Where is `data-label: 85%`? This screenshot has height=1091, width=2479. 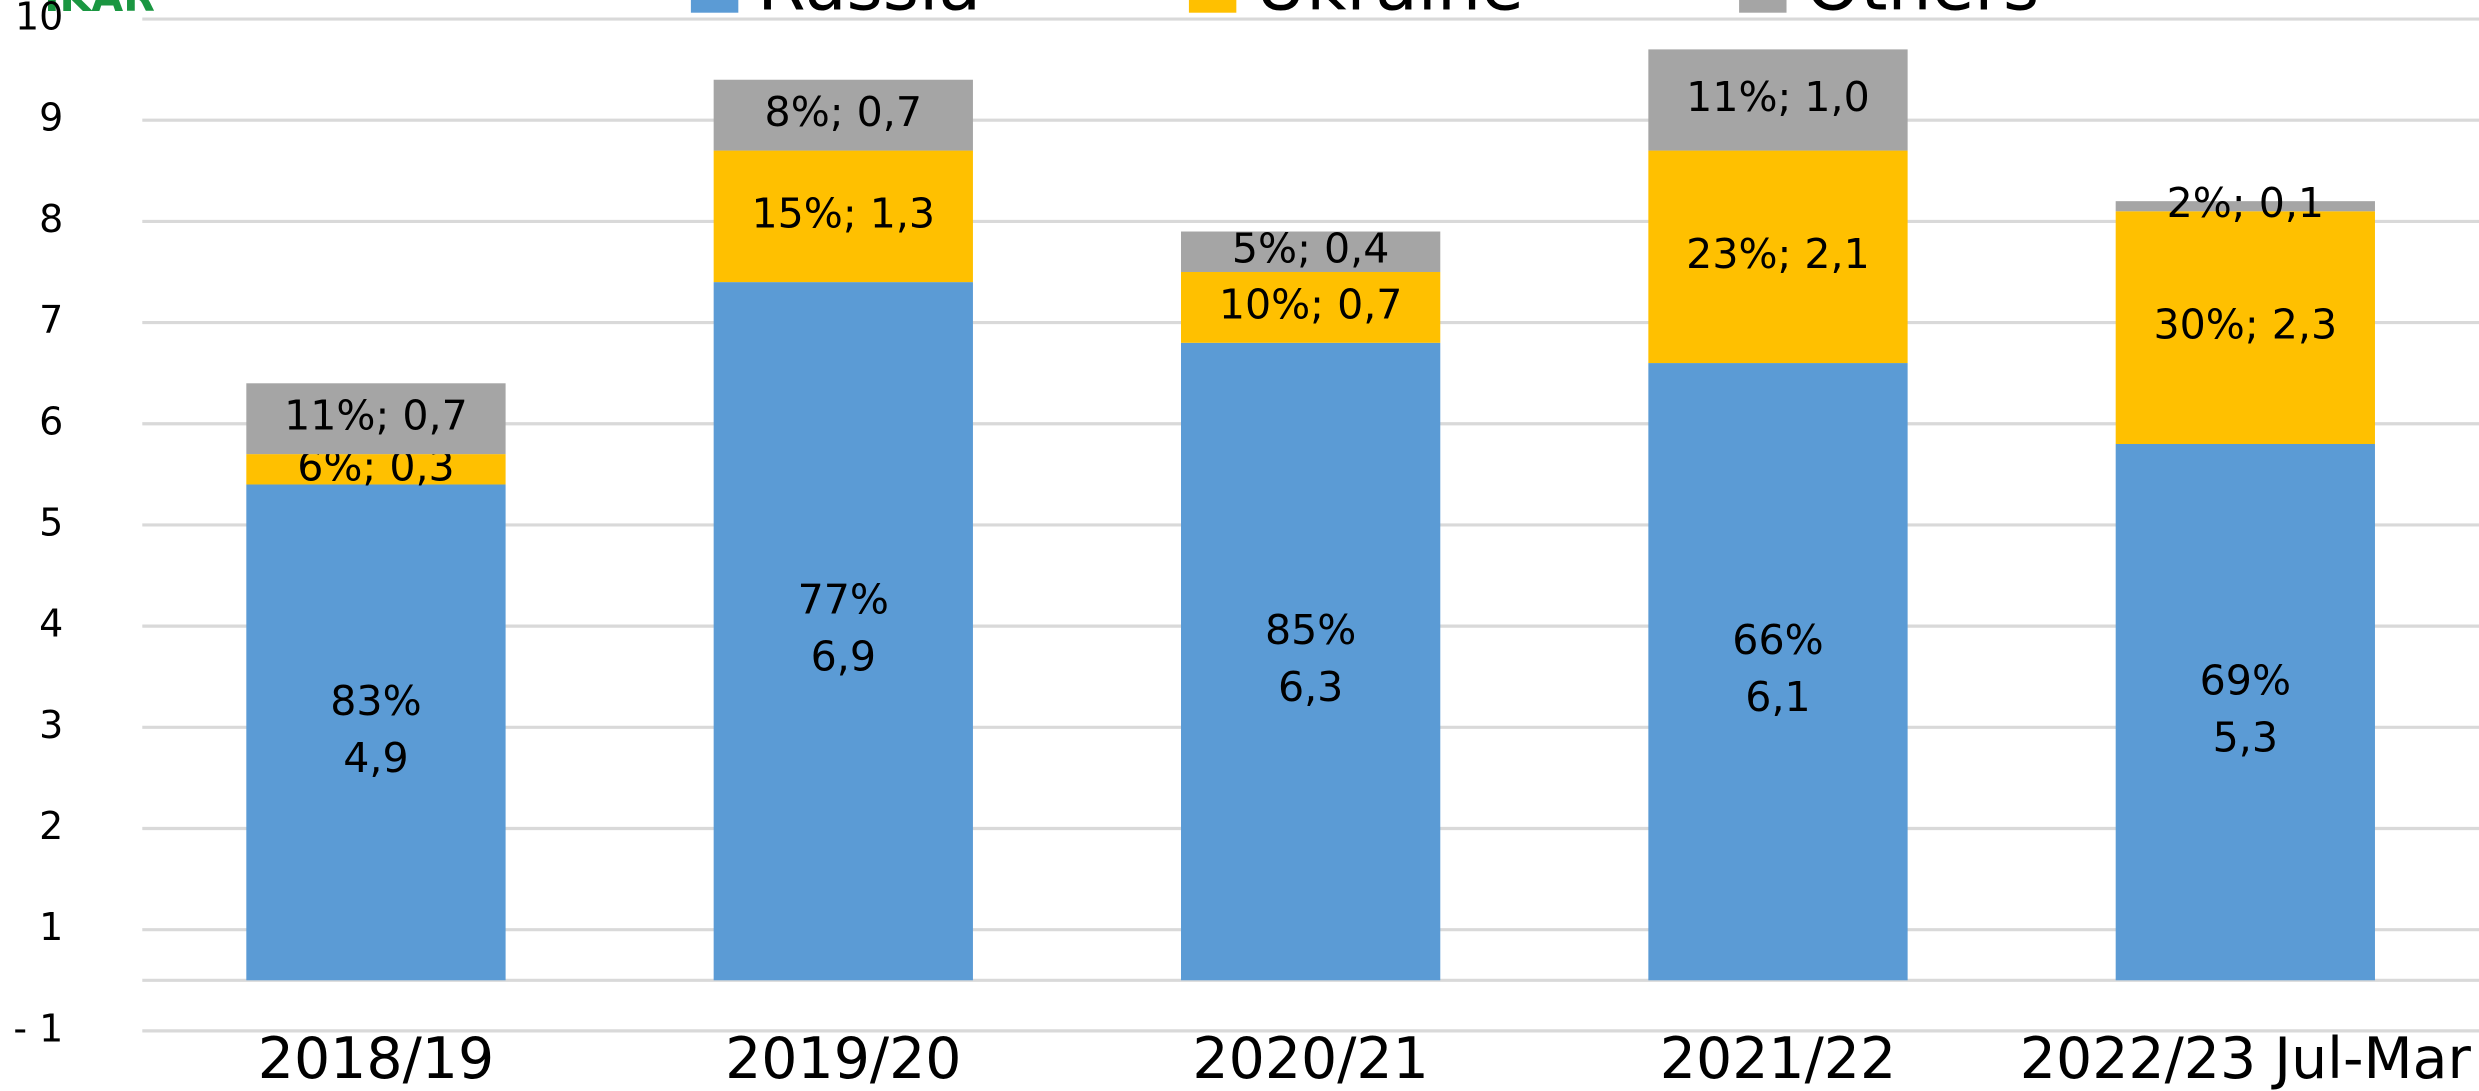 data-label: 85% is located at coordinates (1310, 630).